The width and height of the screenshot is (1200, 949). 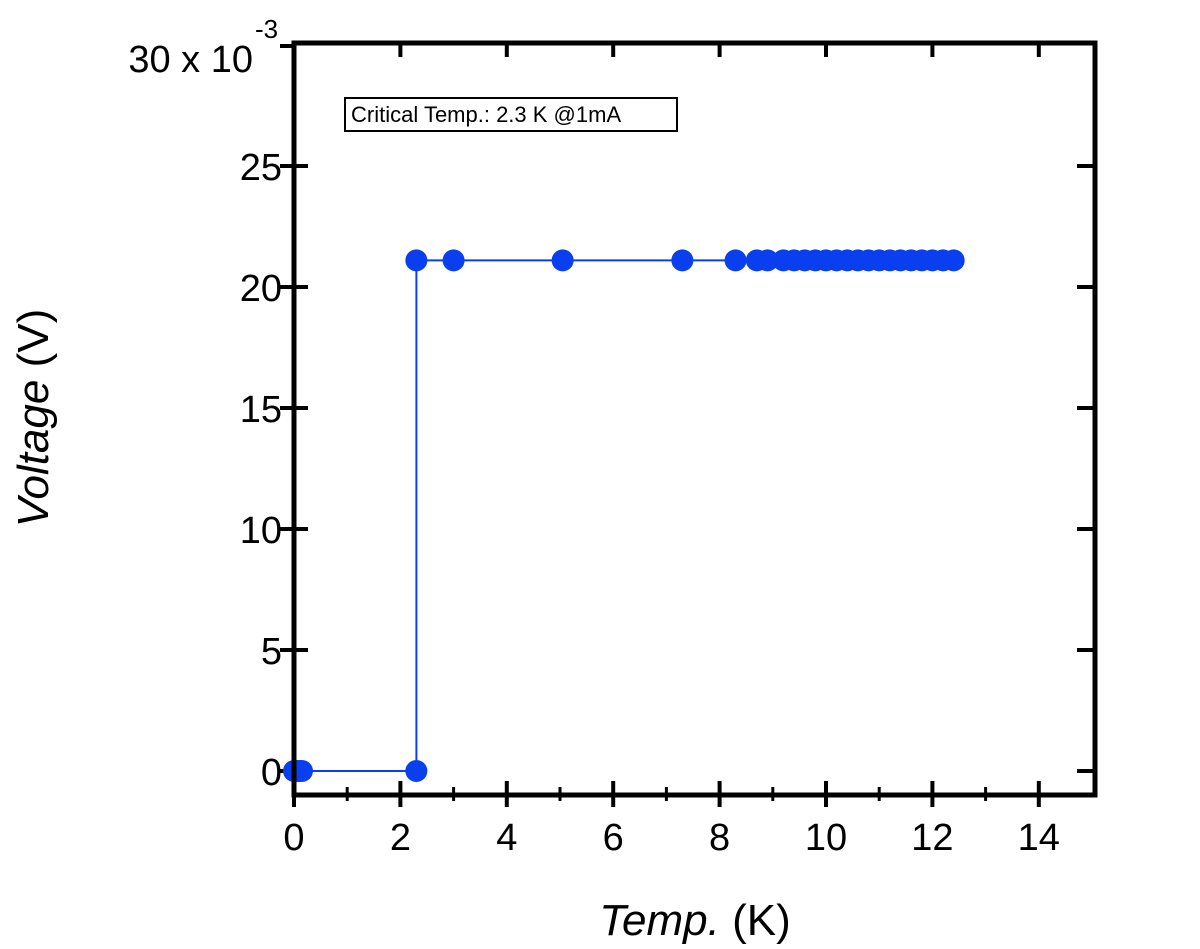 I want to click on annotation-box: Critical Temp.: 2.3 K @1mA, so click(x=511, y=114).